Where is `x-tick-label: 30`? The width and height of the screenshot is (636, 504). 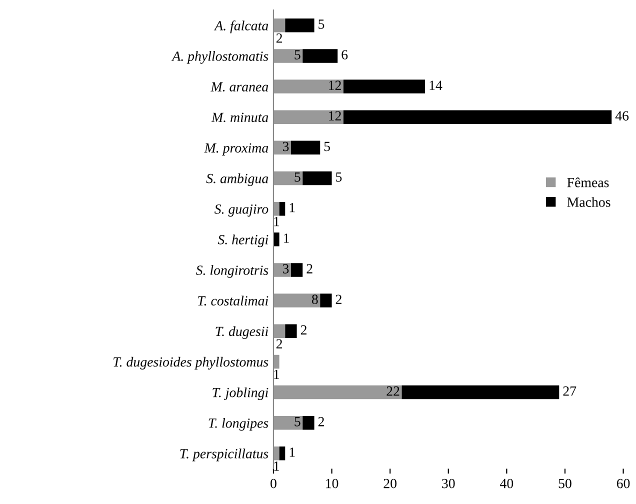 x-tick-label: 30 is located at coordinates (448, 483).